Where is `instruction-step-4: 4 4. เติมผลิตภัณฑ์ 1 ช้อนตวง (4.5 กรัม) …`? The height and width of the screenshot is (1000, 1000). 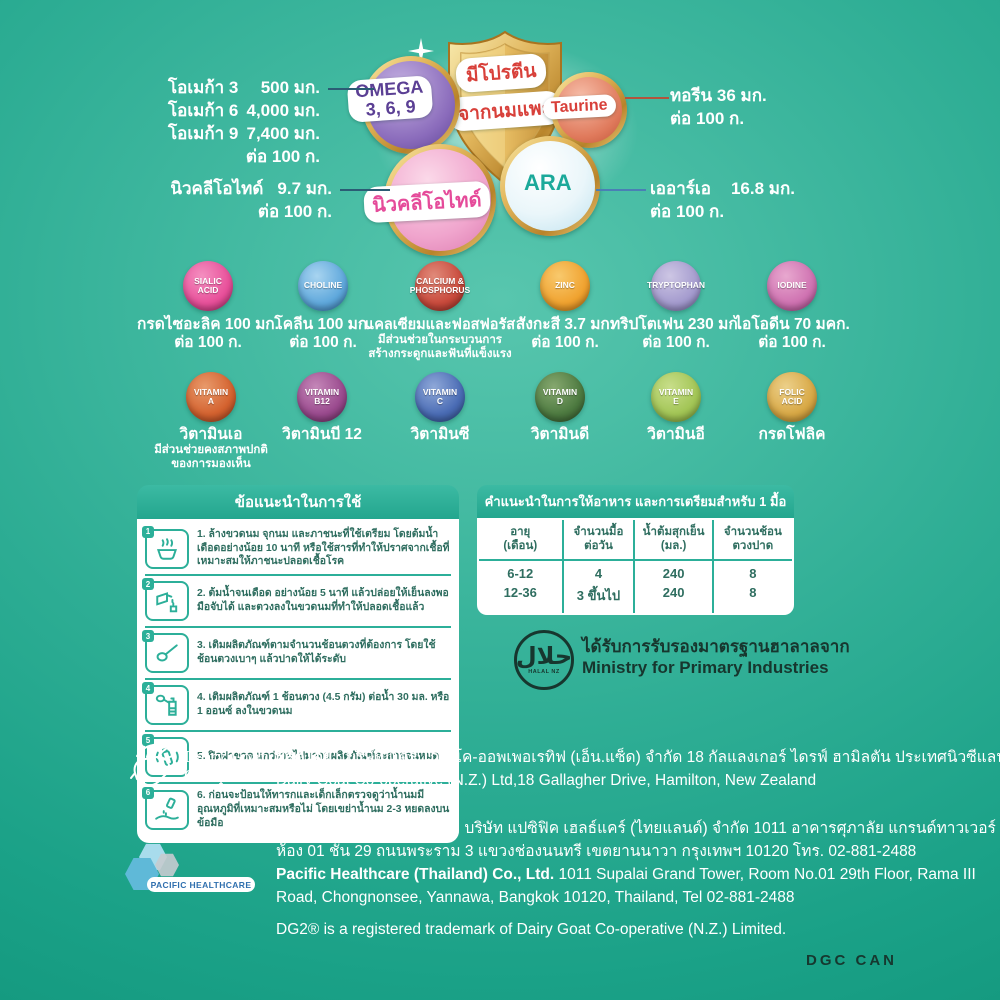 instruction-step-4: 4 4. เติมผลิตภัณฑ์ 1 ช้อนตวง (4.5 กรัม) … is located at coordinates (296, 704).